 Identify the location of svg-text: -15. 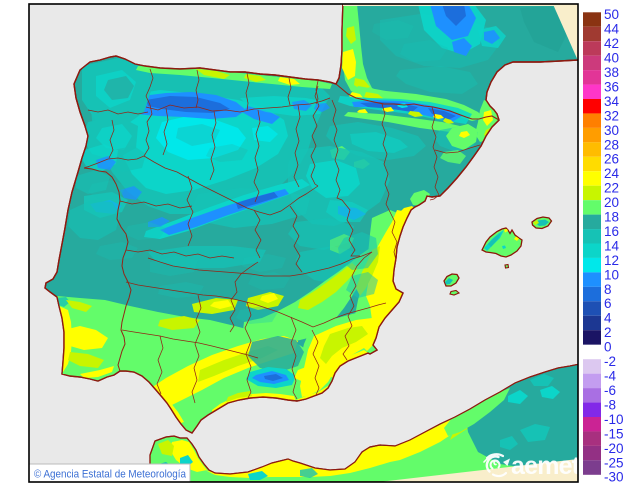
(614, 433).